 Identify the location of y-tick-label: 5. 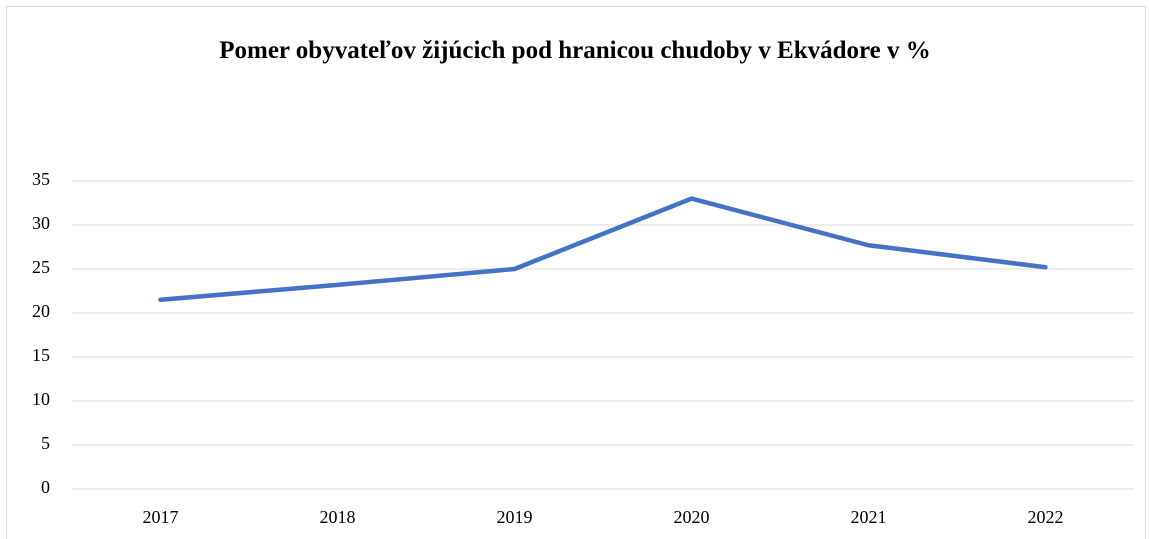
(45, 443).